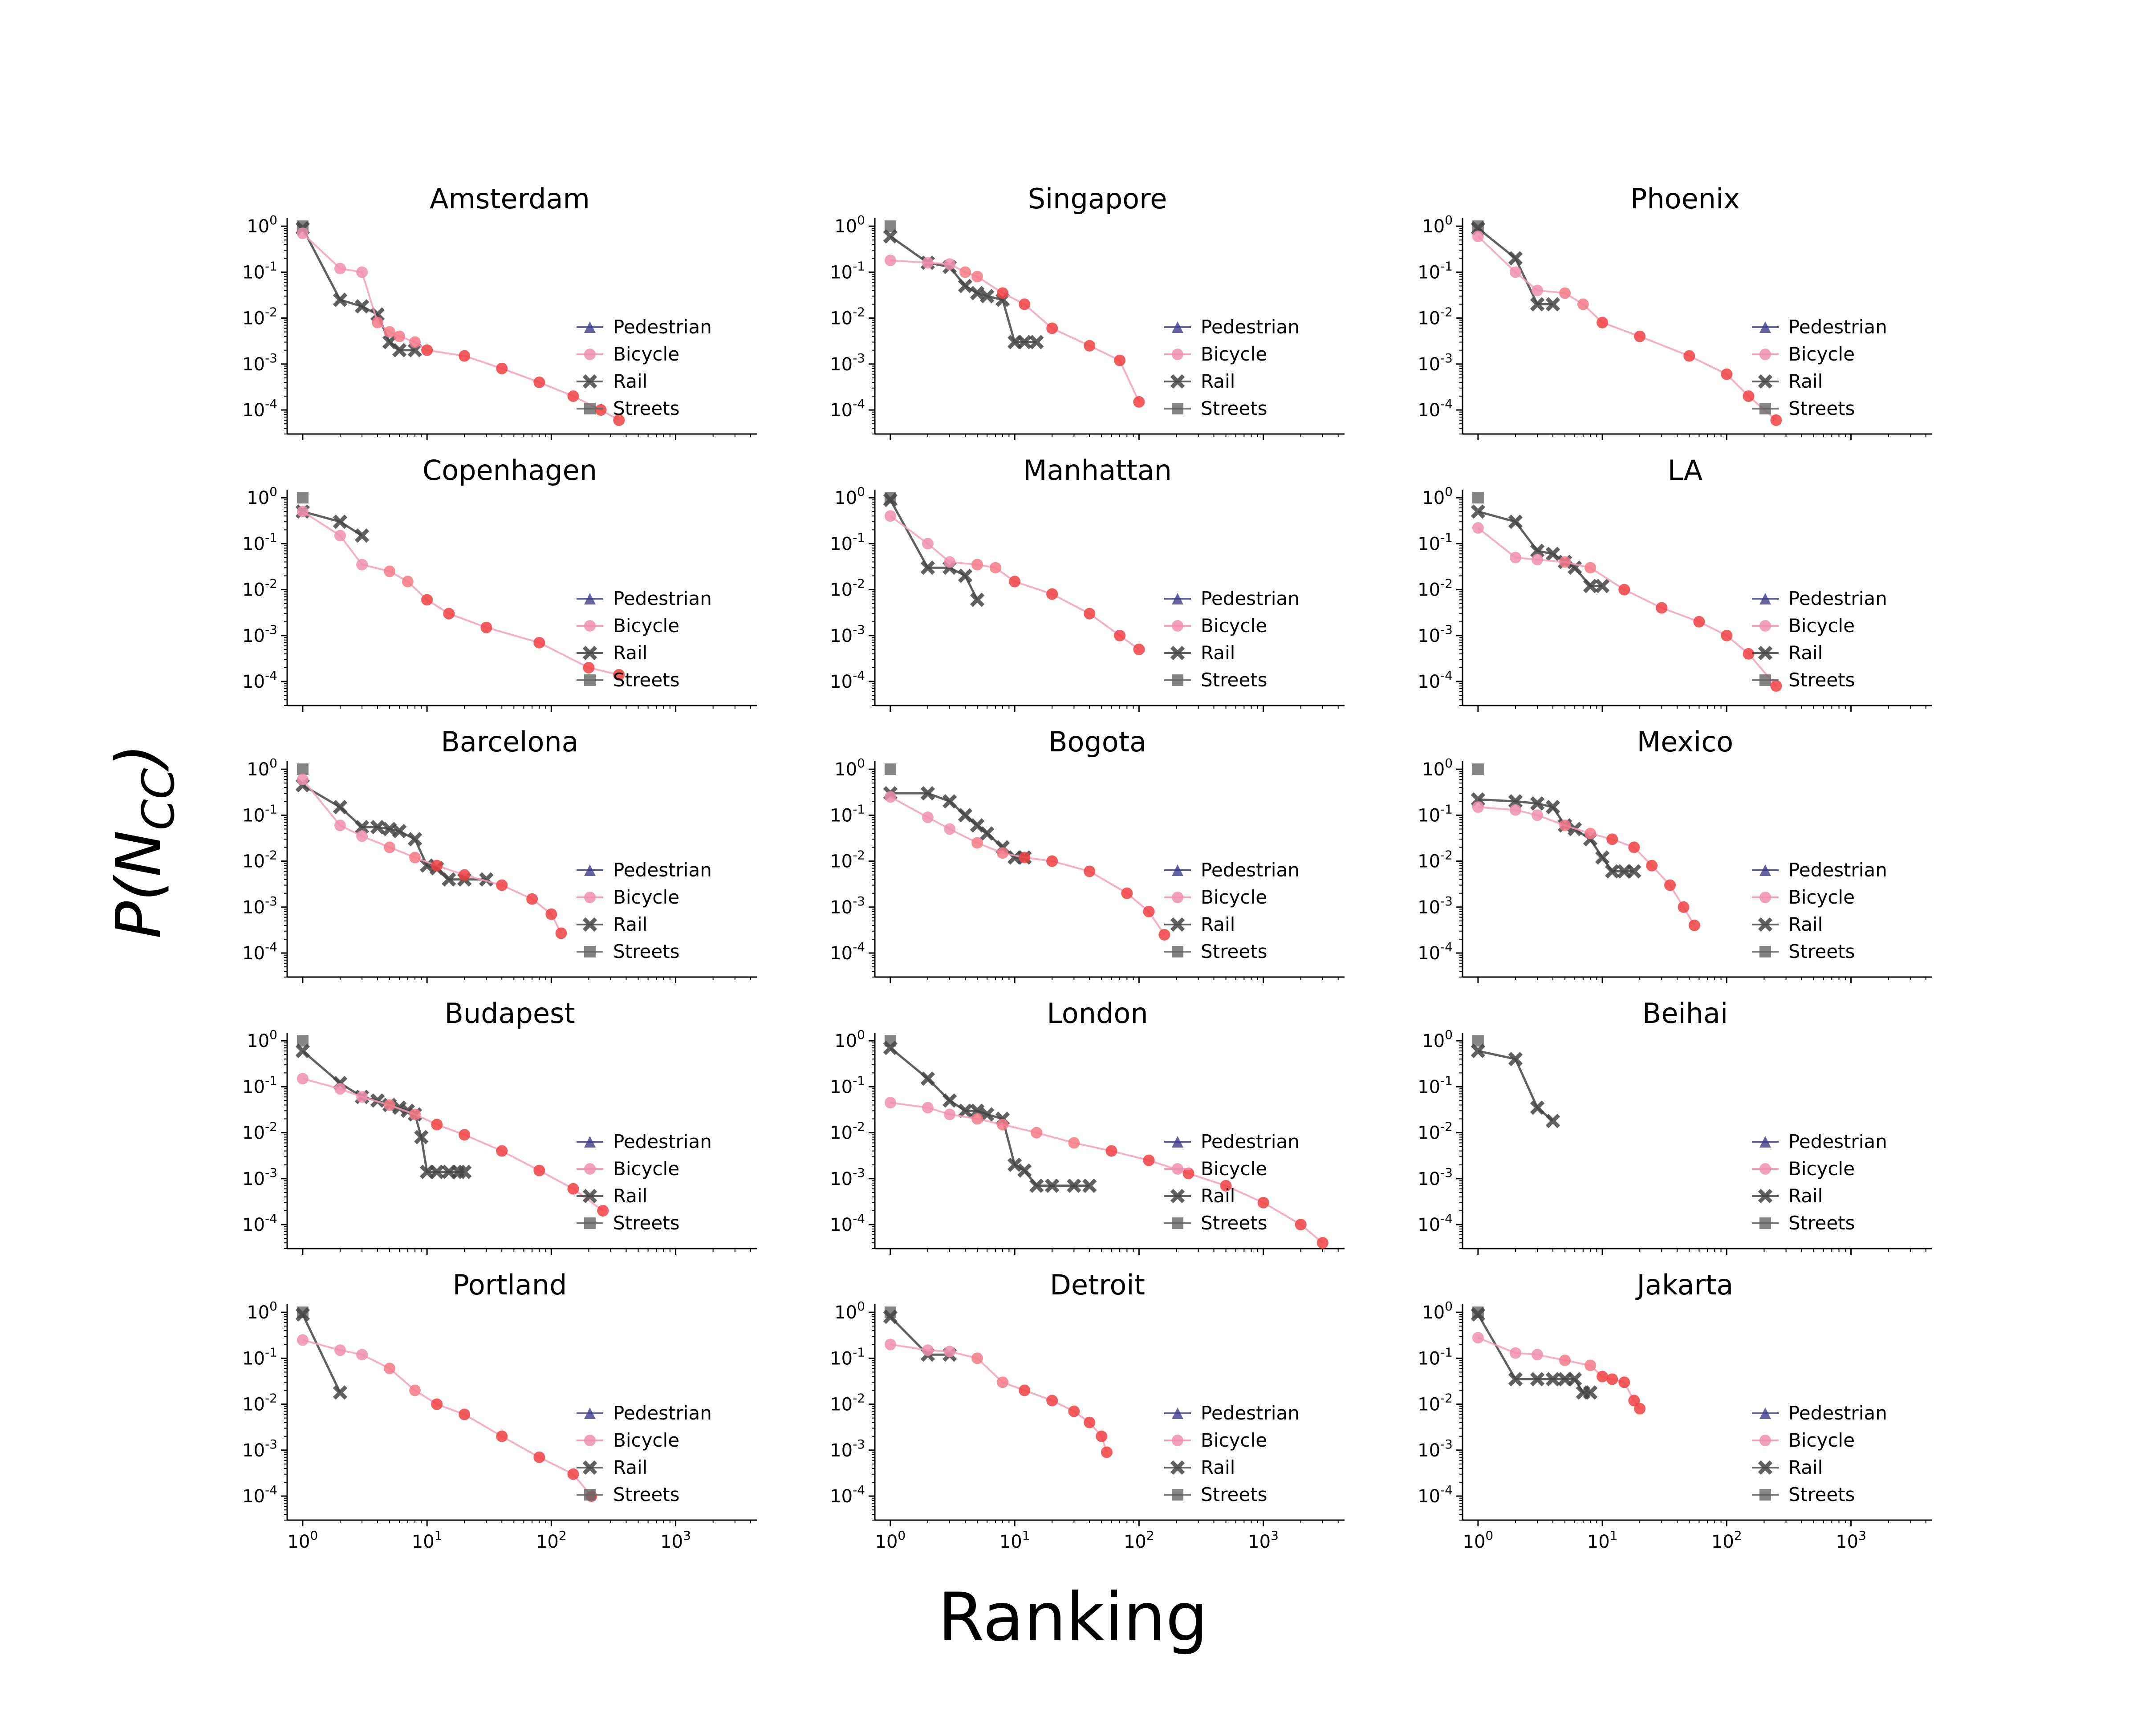 This screenshot has height=1736, width=2137. Describe the element at coordinates (510, 199) in the screenshot. I see `chart-title: Amsterdam` at that location.